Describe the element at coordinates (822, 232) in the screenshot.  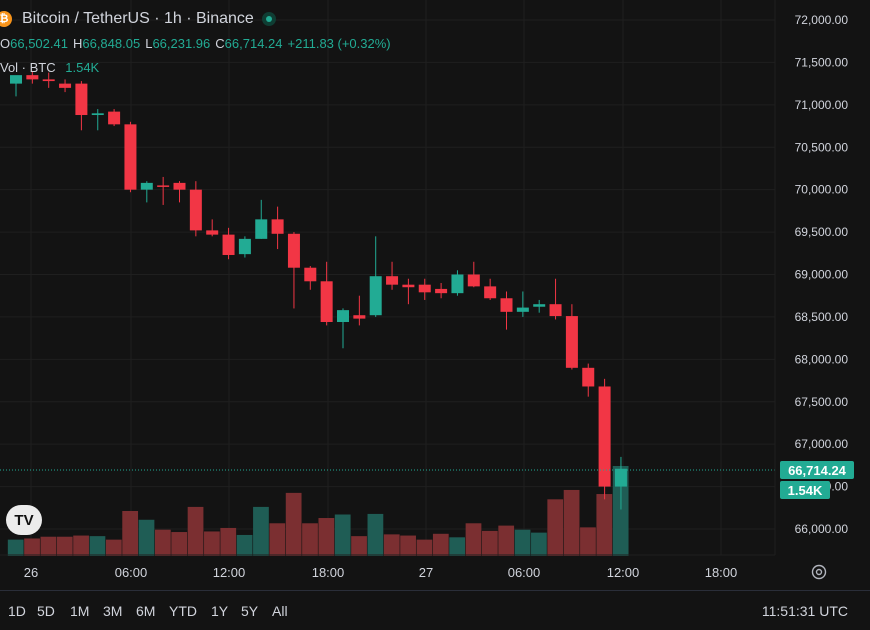
I see `price-tick-label: 69,500.00` at that location.